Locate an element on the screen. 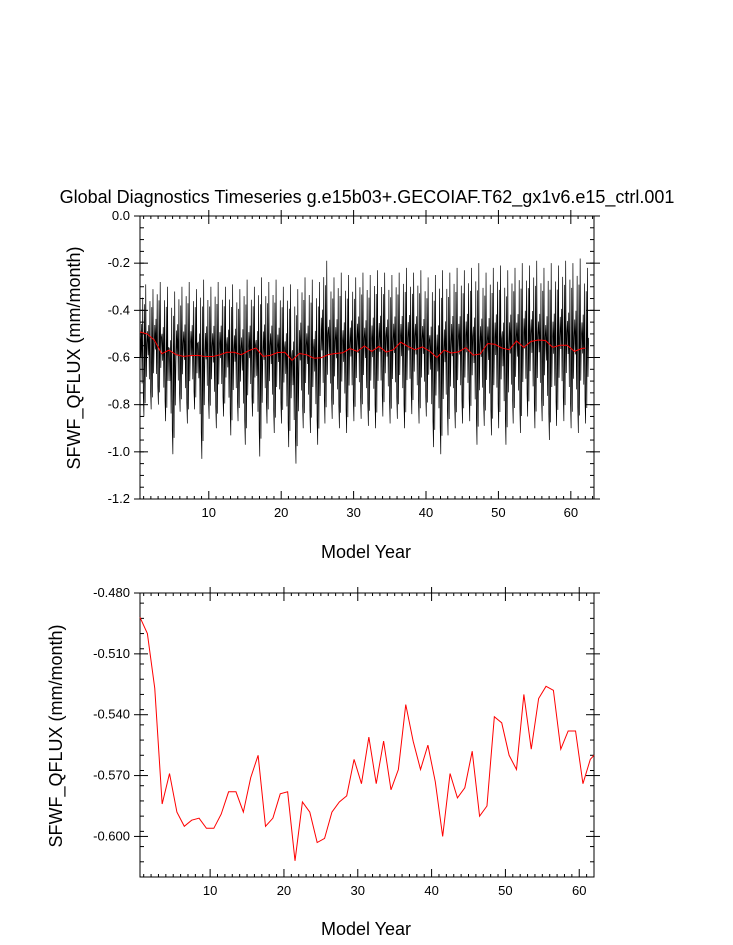 This screenshot has width=733, height=945. top-x-axis-title: Model Year is located at coordinates (366, 552).